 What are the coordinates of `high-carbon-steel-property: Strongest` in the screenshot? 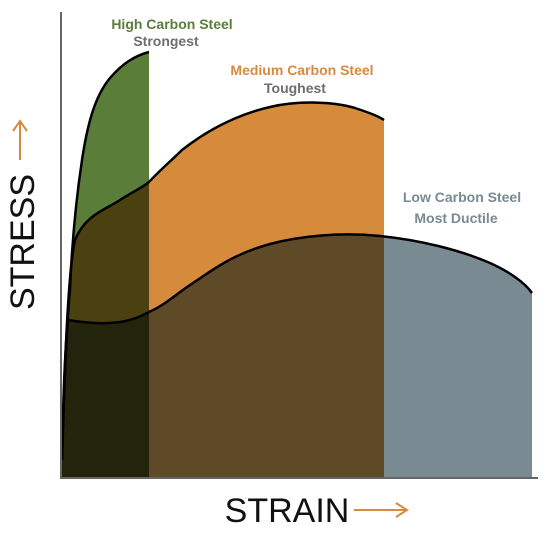 It's located at (166, 41).